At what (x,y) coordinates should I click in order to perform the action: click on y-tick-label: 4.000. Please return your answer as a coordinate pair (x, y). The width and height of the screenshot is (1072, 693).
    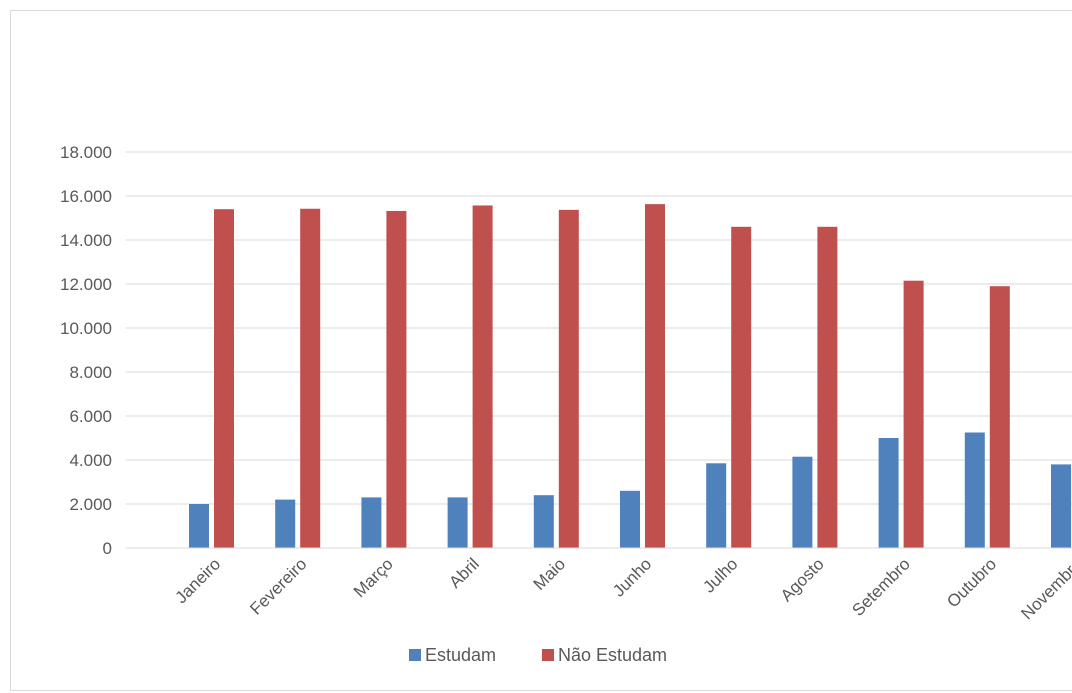
    Looking at the image, I should click on (90, 460).